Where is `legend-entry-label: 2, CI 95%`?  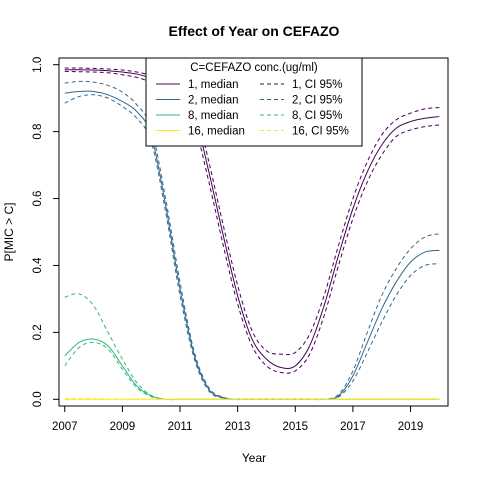
legend-entry-label: 2, CI 95% is located at coordinates (317, 101).